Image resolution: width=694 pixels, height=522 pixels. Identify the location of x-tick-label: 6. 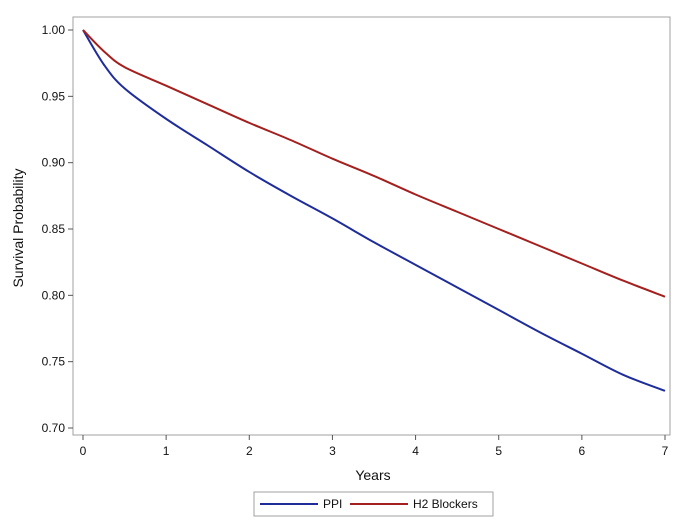
(582, 451).